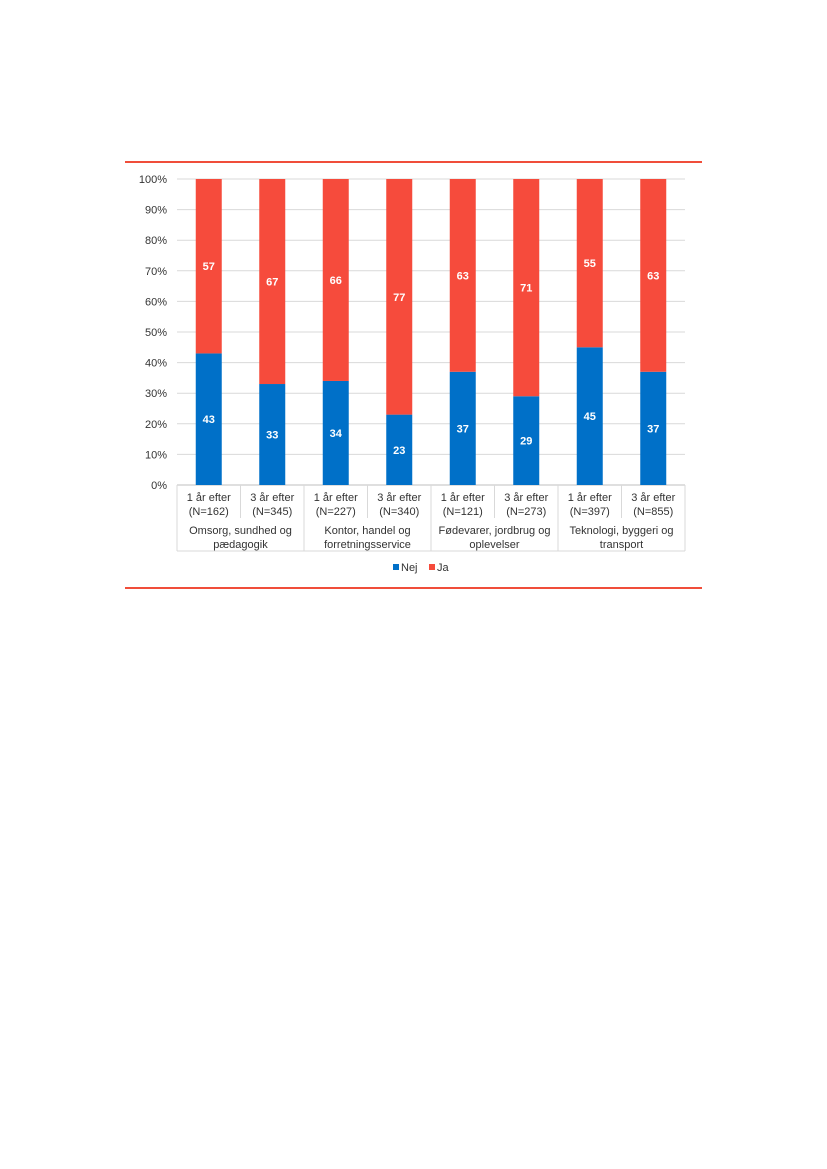 This screenshot has width=827, height=1169. What do you see at coordinates (156, 425) in the screenshot?
I see `y-tick-label: 20%` at bounding box center [156, 425].